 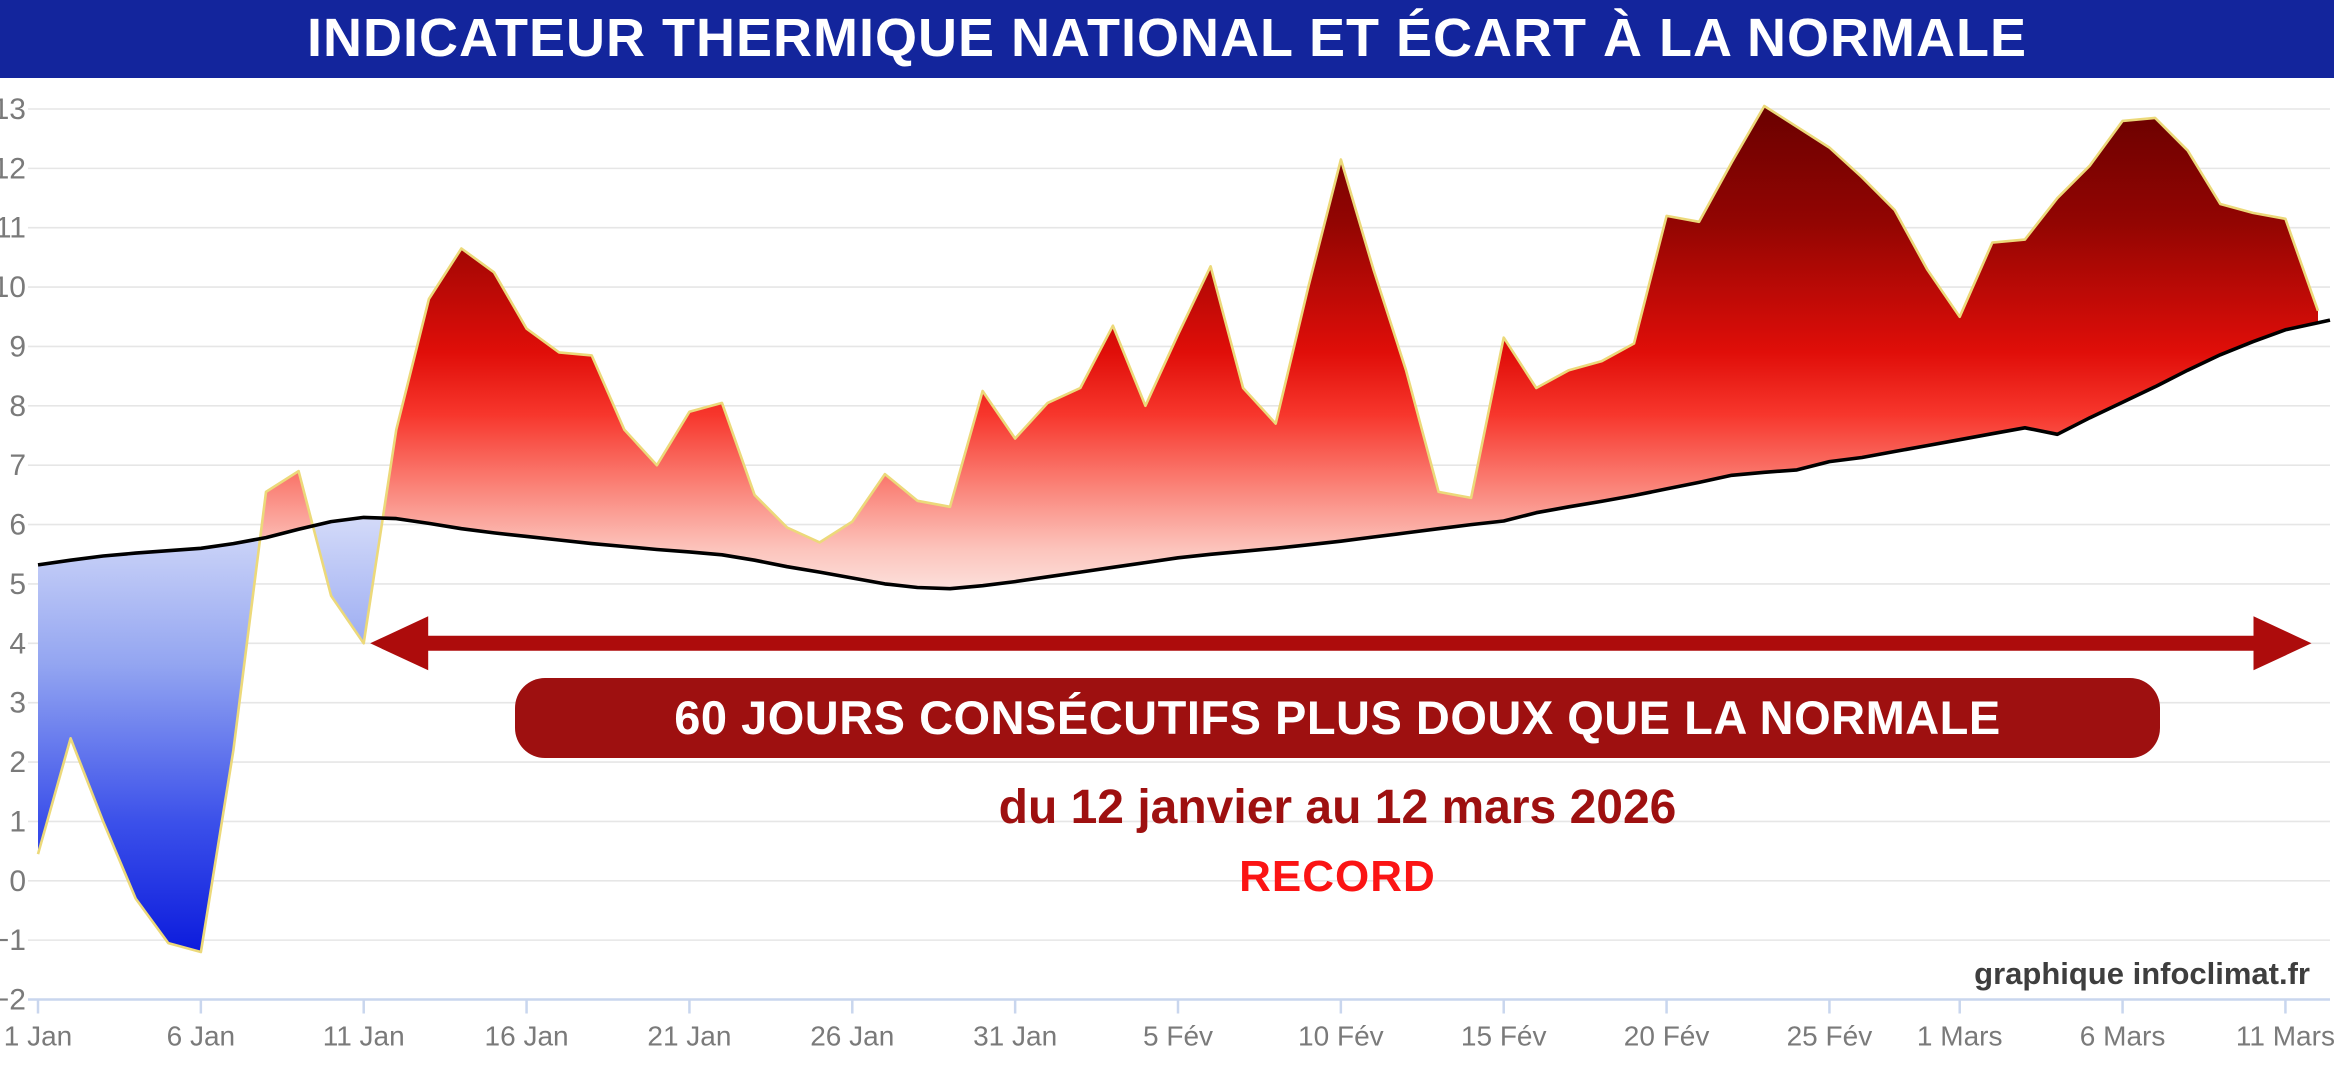 What do you see at coordinates (689, 1036) in the screenshot?
I see `x-tick-label: 21 Jan` at bounding box center [689, 1036].